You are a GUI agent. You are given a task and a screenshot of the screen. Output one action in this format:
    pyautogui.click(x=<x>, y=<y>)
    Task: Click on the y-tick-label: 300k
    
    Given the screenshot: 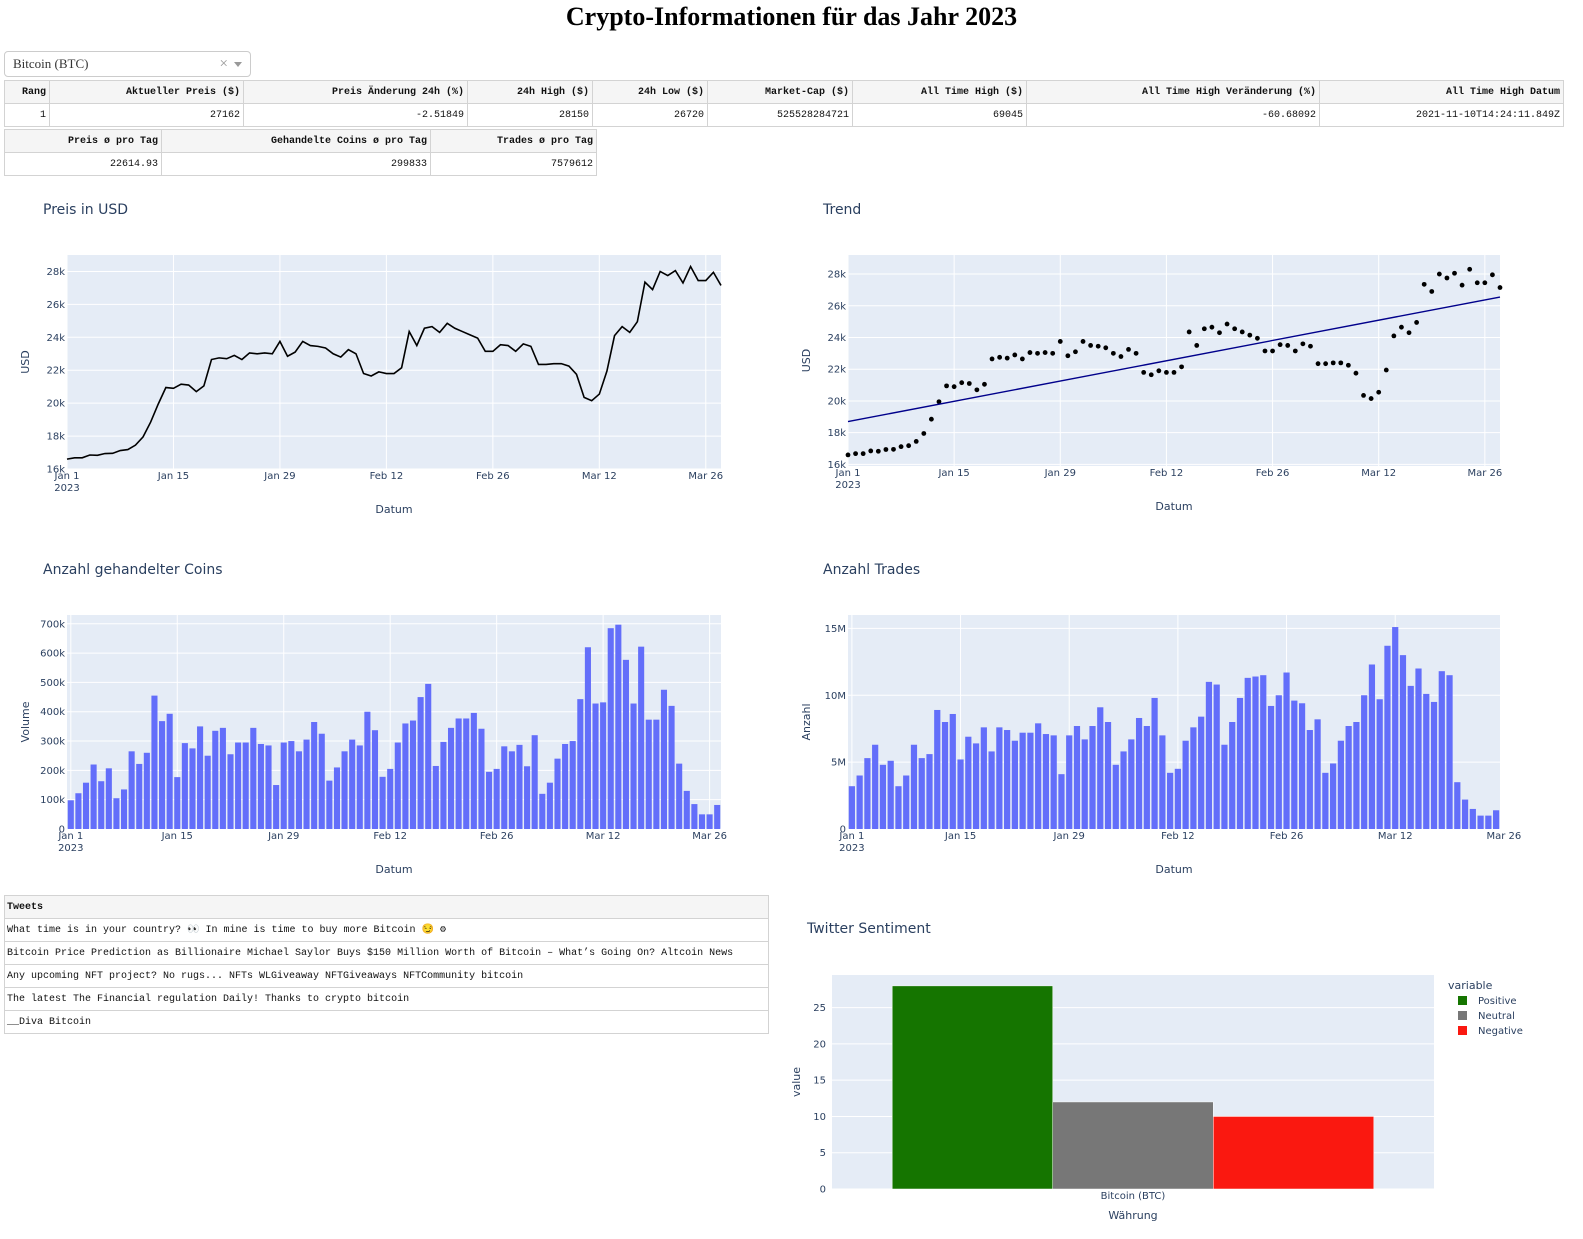 What is the action you would take?
    pyautogui.click(x=52, y=742)
    